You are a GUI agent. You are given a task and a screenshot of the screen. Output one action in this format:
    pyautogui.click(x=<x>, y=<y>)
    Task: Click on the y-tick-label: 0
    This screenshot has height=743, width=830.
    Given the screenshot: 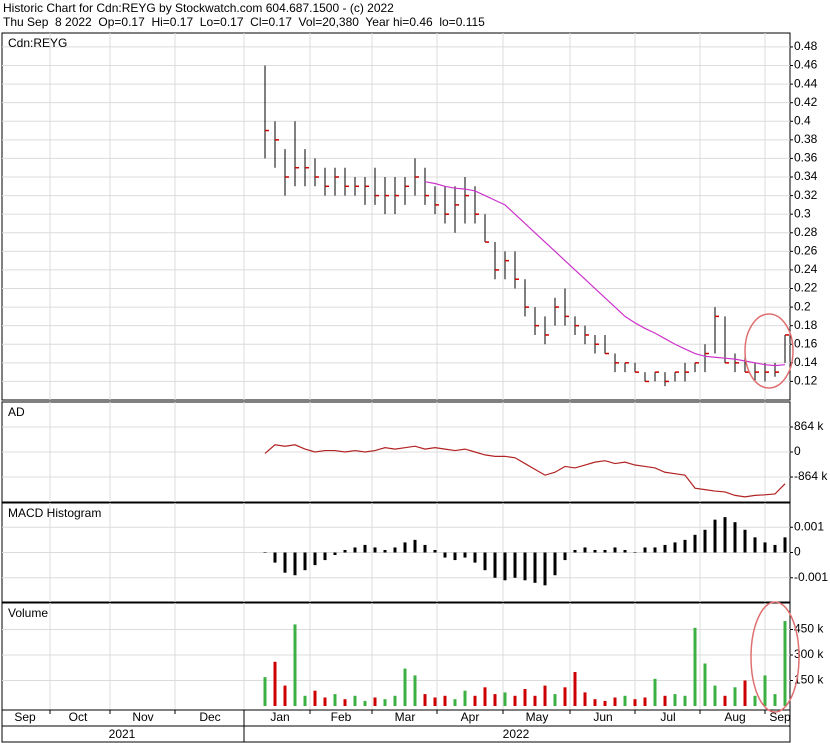 What is the action you would take?
    pyautogui.click(x=797, y=552)
    